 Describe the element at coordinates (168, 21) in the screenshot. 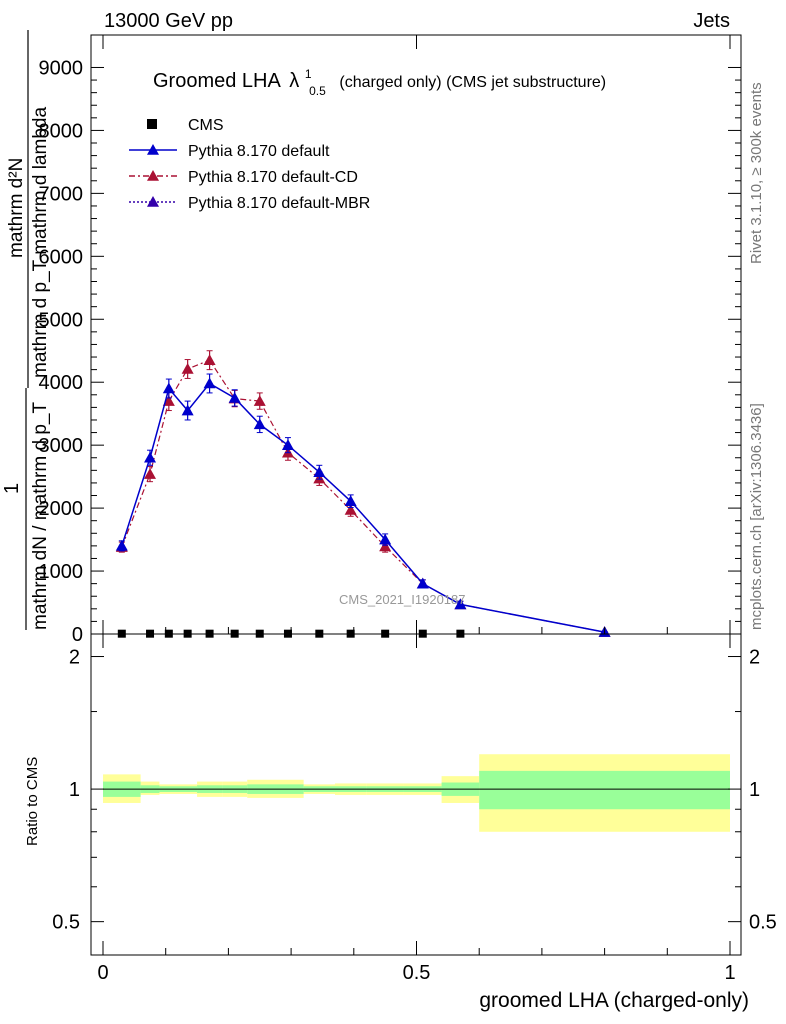

I see `header-process: 13000 GeV pp` at that location.